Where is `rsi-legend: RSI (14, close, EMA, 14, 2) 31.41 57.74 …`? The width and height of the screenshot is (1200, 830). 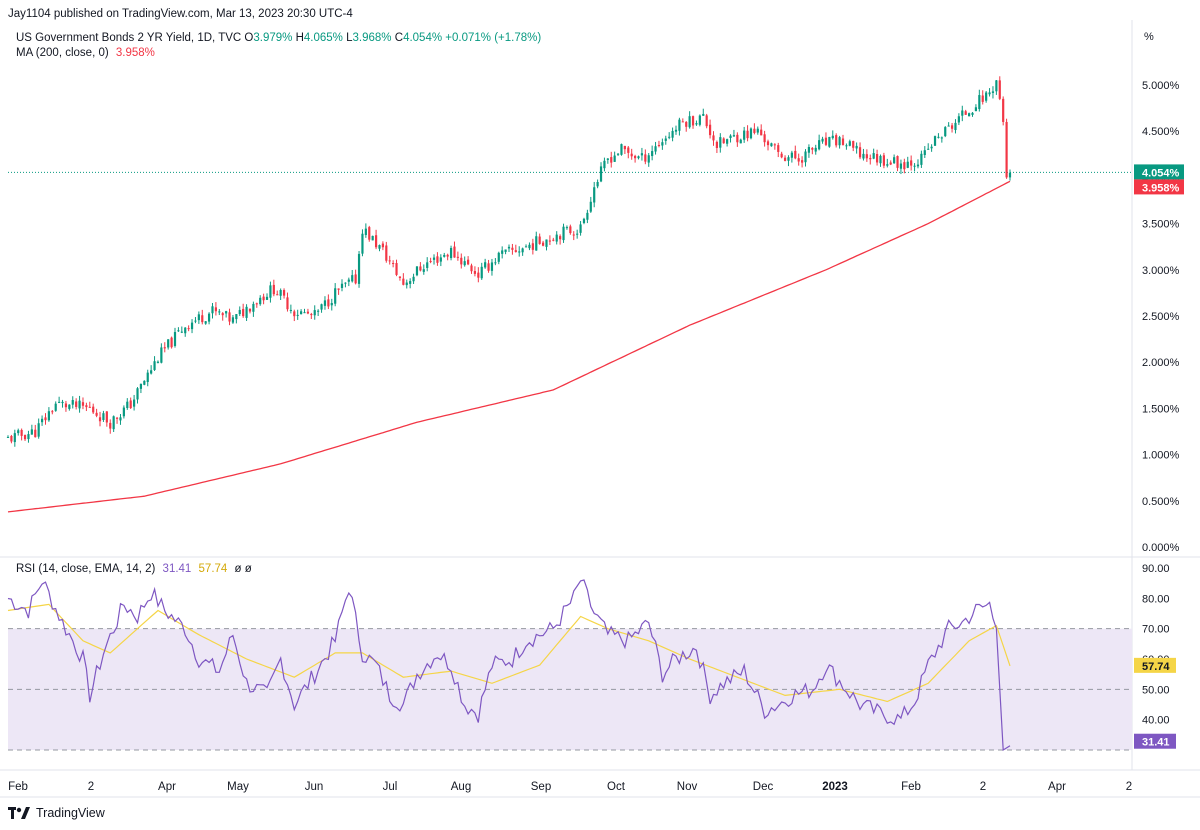 rsi-legend: RSI (14, close, EMA, 14, 2) 31.41 57.74 … is located at coordinates (134, 569).